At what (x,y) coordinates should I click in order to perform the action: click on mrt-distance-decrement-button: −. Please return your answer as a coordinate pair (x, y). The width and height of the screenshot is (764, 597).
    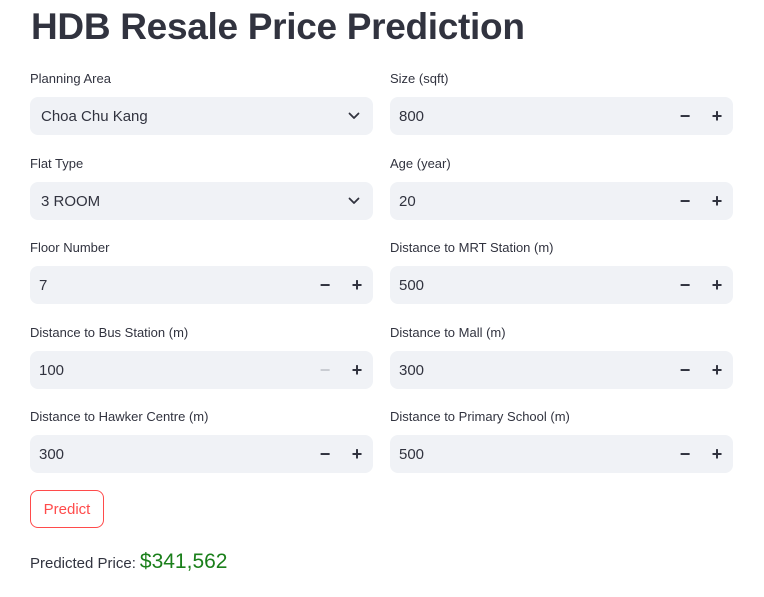
    Looking at the image, I should click on (685, 284).